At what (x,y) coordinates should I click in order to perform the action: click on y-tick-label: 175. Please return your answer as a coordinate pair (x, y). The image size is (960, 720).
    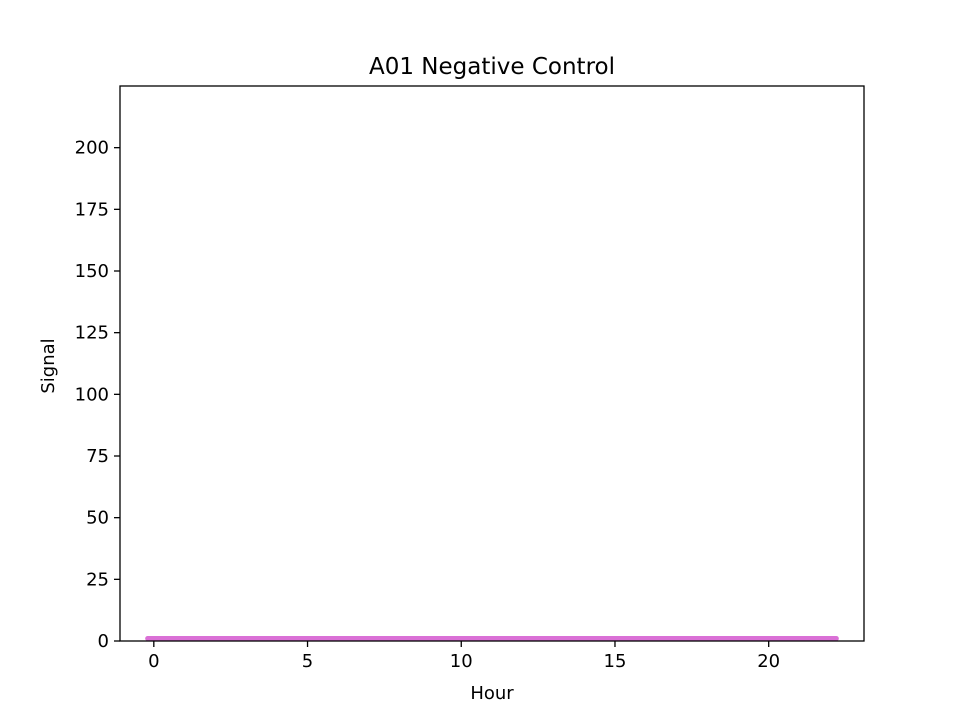
    Looking at the image, I should click on (92, 209).